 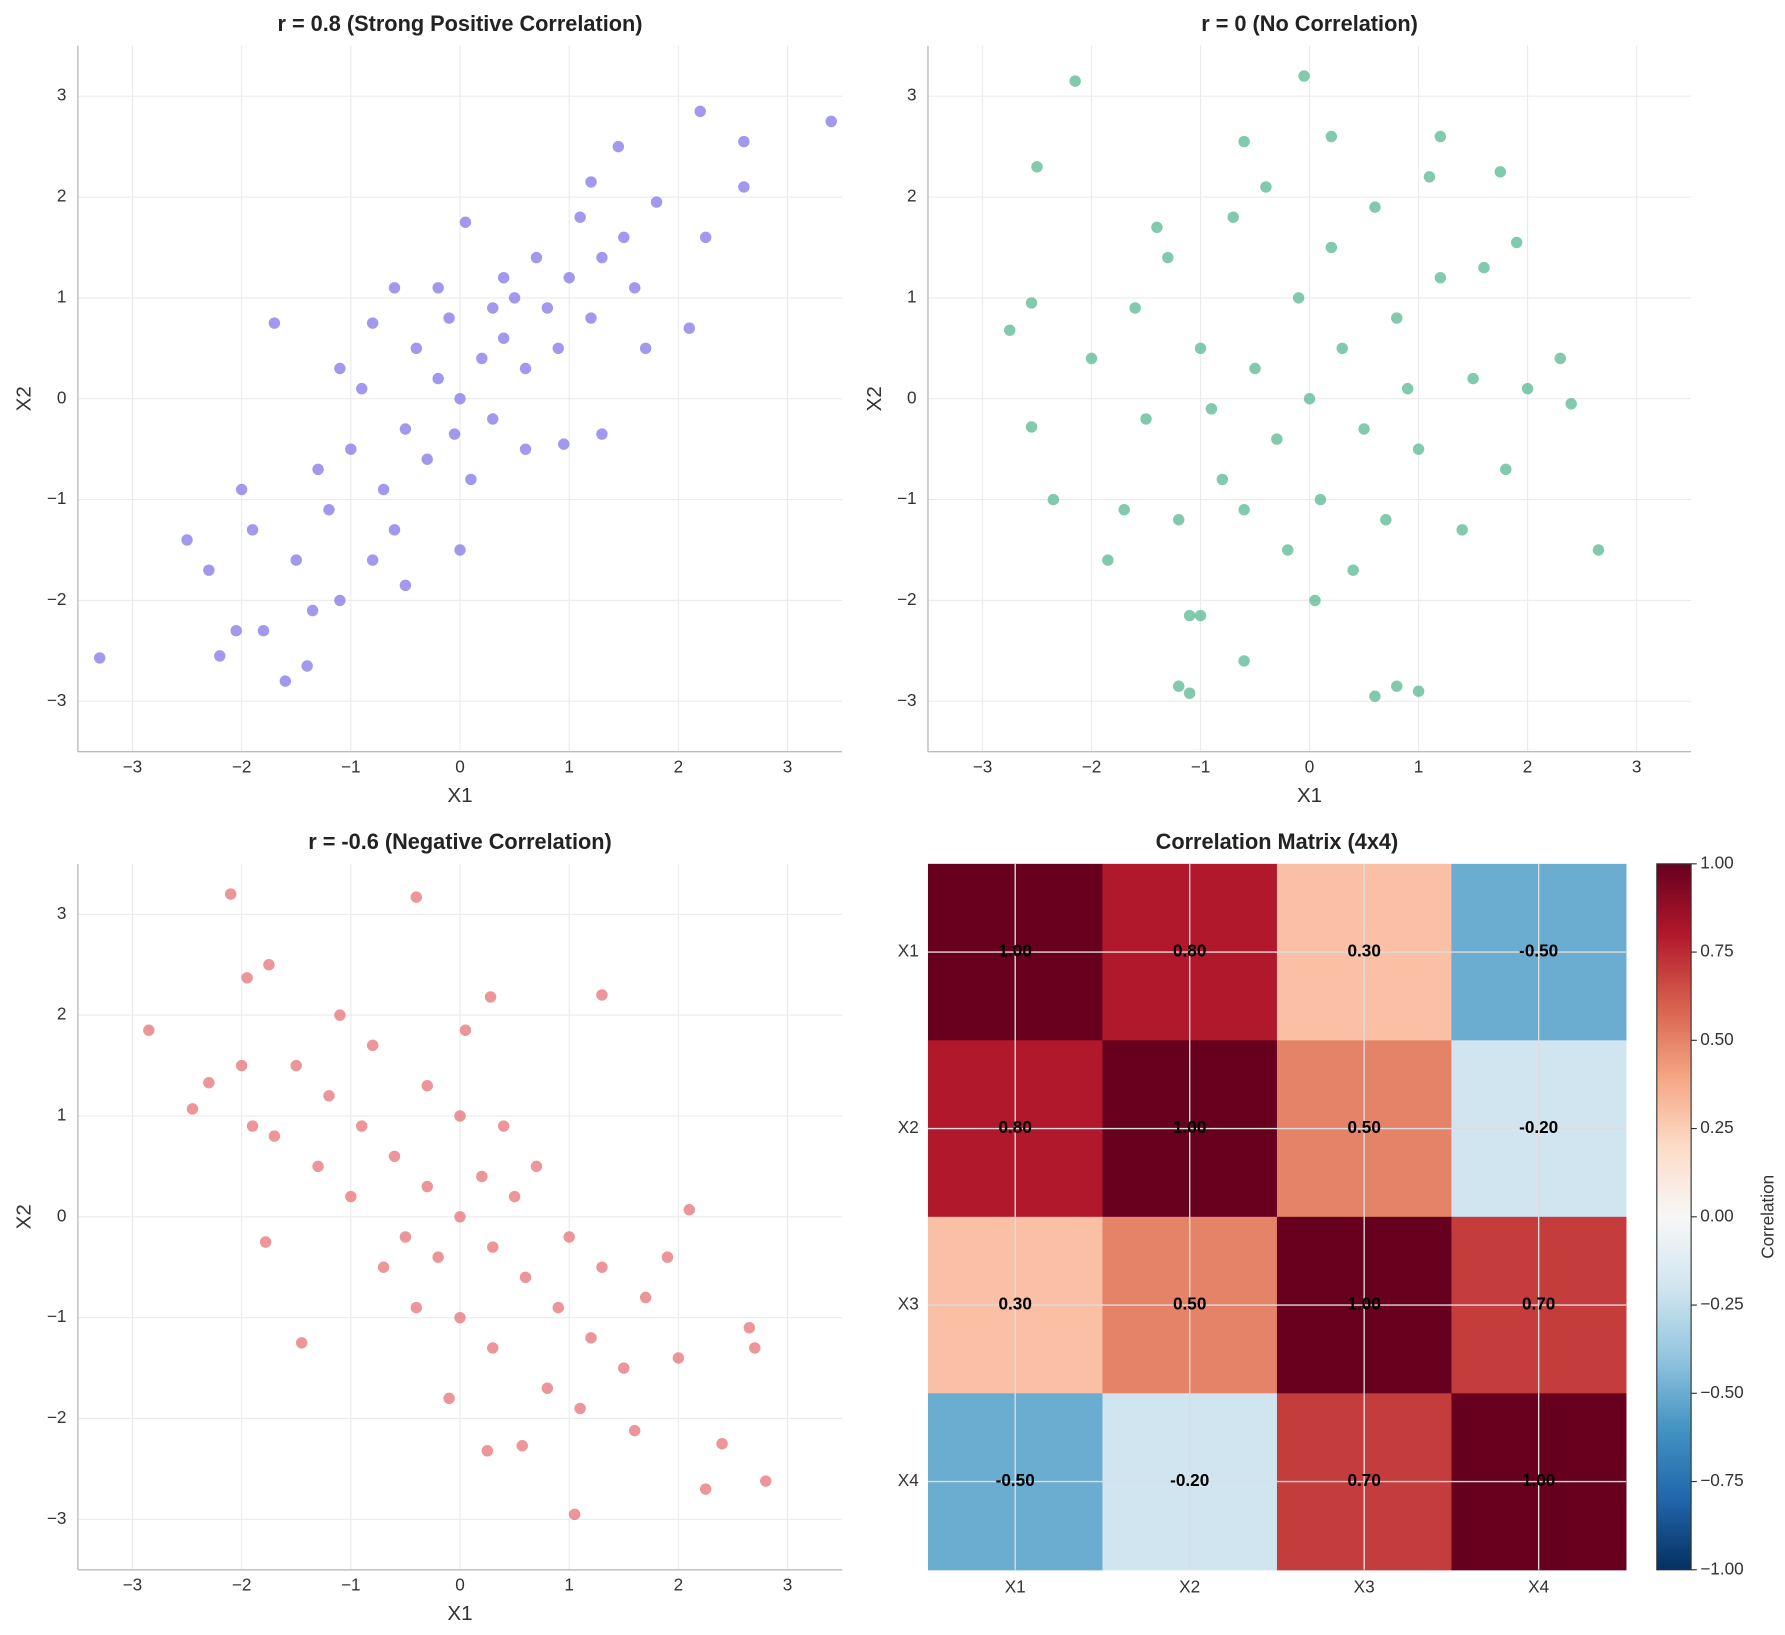 I want to click on y-tick-label: −1, so click(x=57, y=1316).